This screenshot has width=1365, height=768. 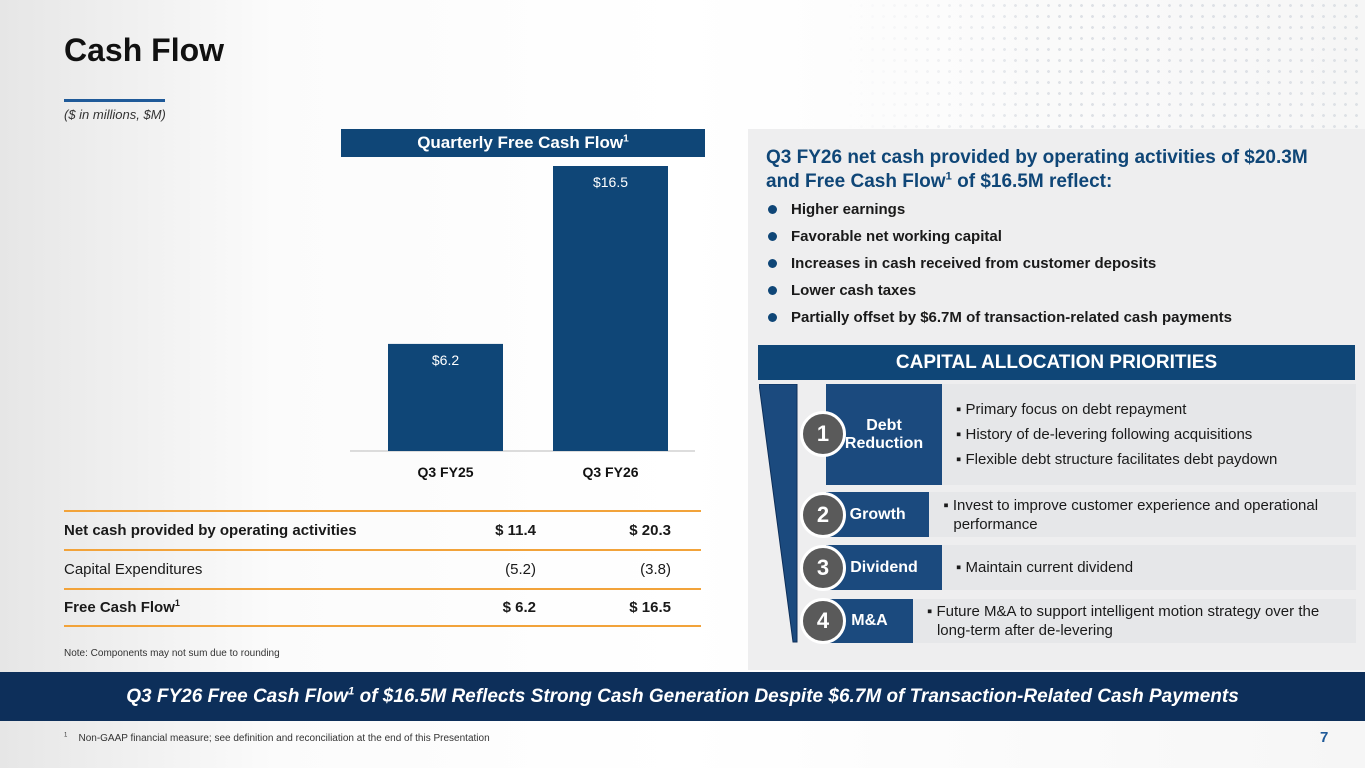 What do you see at coordinates (884, 434) in the screenshot?
I see `priority-label: Debt Reduction` at bounding box center [884, 434].